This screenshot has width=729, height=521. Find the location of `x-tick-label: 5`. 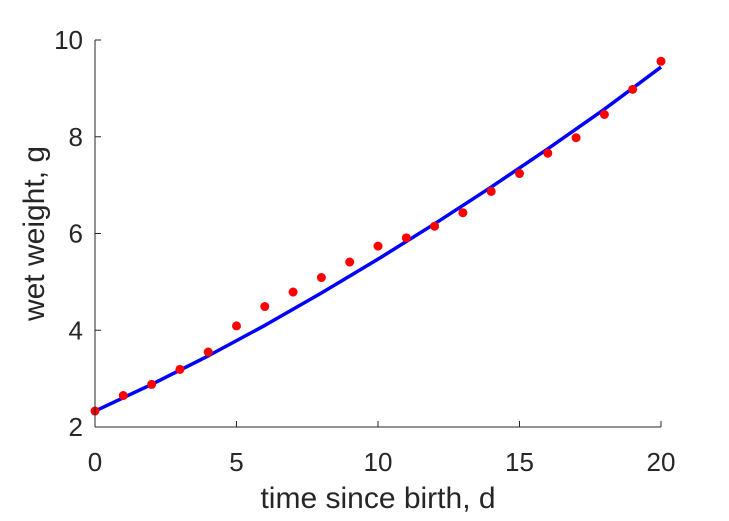

x-tick-label: 5 is located at coordinates (236, 462).